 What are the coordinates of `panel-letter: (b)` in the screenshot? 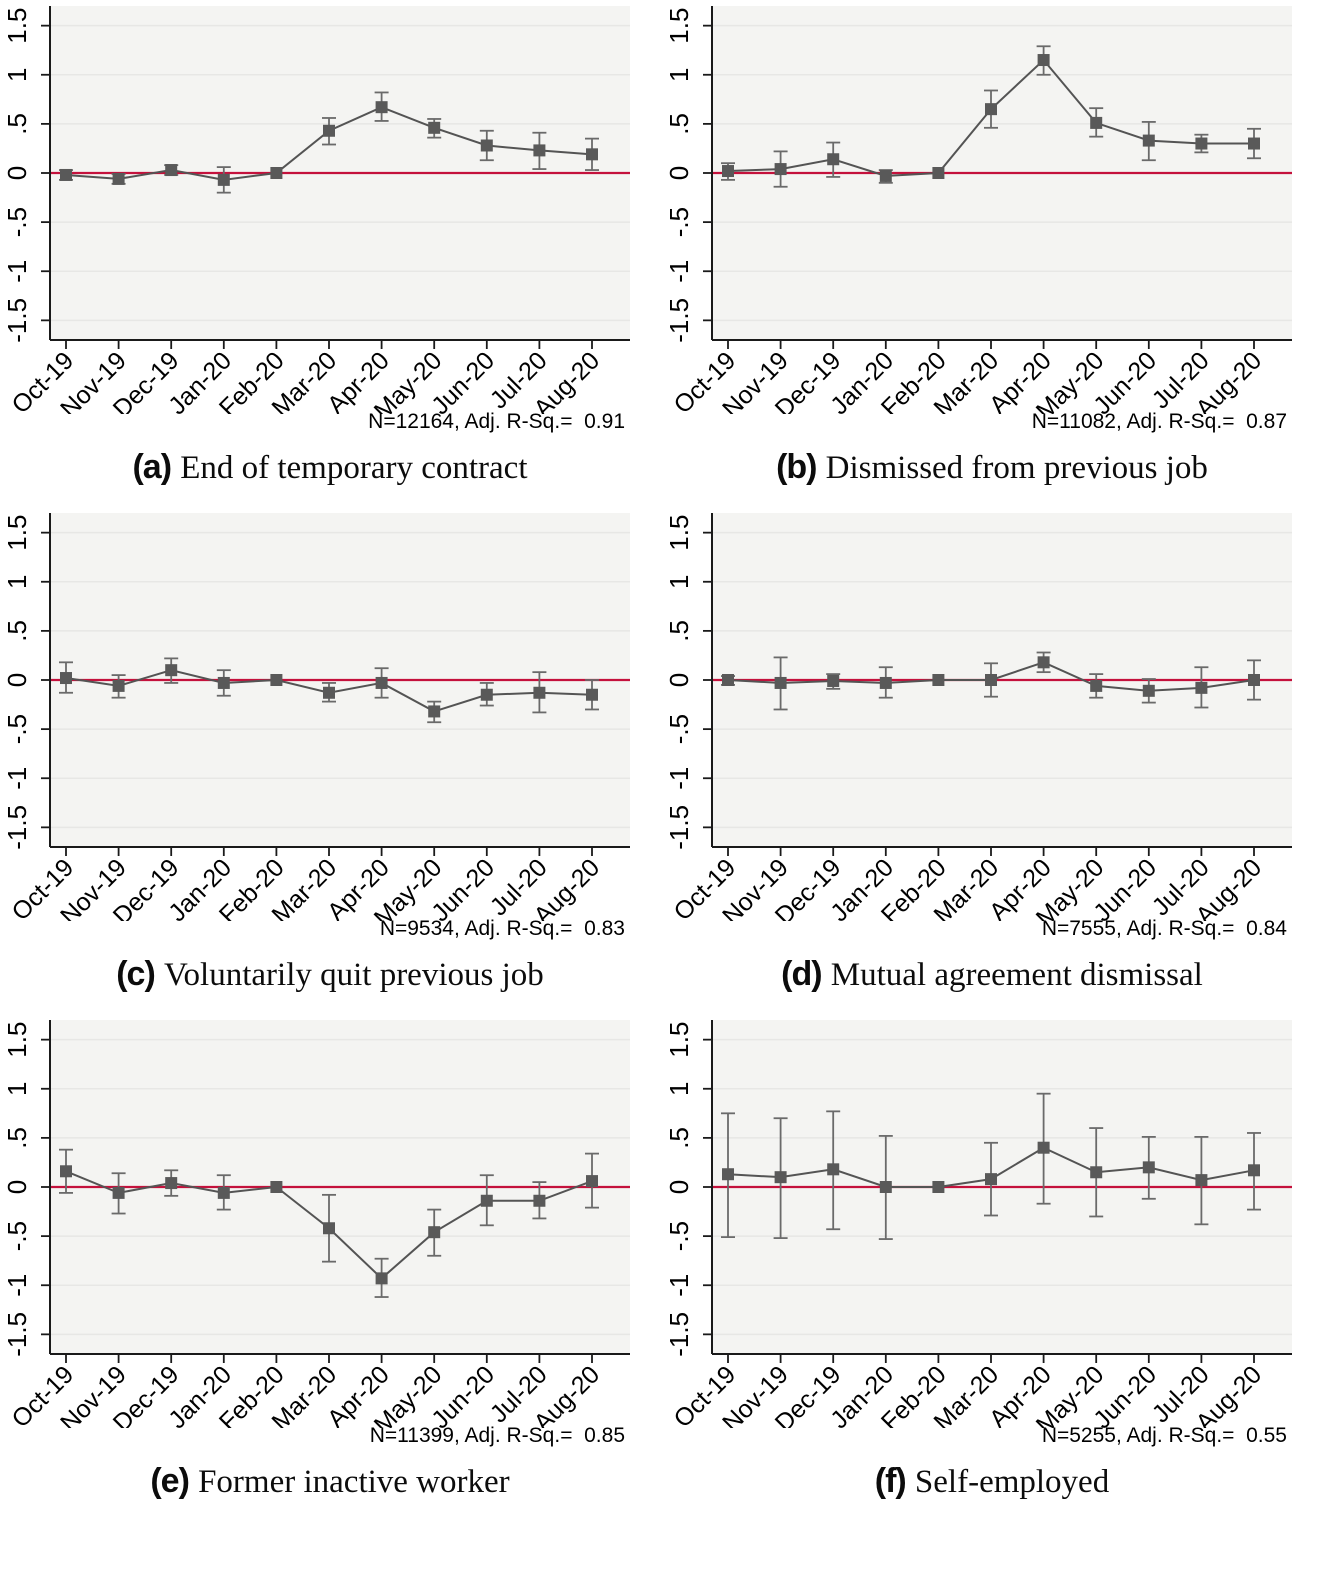 It's located at (796, 467).